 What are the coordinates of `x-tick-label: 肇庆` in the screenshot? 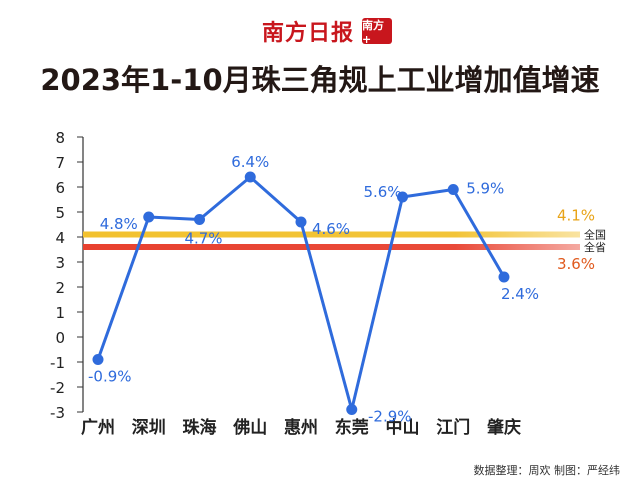 It's located at (504, 427).